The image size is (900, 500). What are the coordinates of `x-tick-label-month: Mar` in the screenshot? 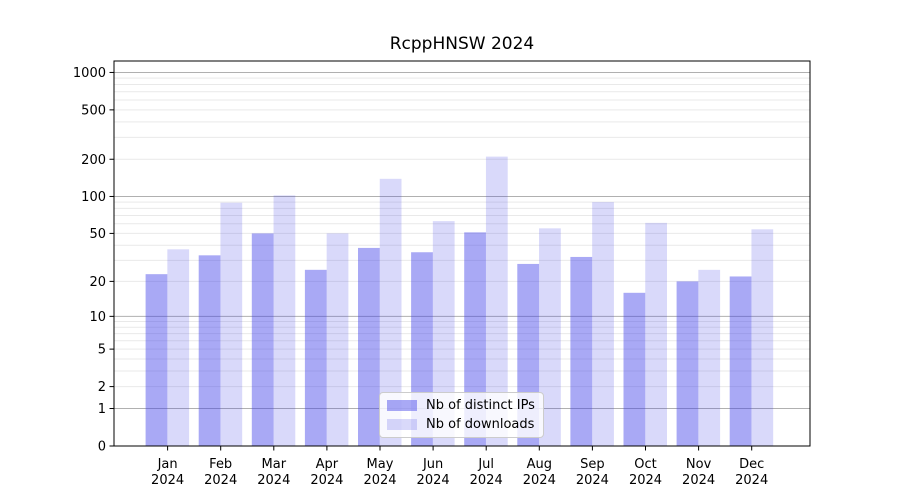 It's located at (274, 464).